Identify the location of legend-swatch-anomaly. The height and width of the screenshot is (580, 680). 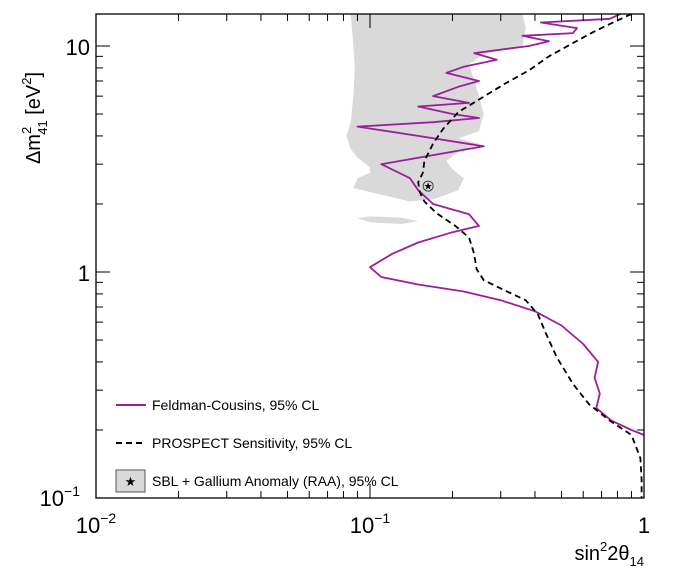
(130, 481).